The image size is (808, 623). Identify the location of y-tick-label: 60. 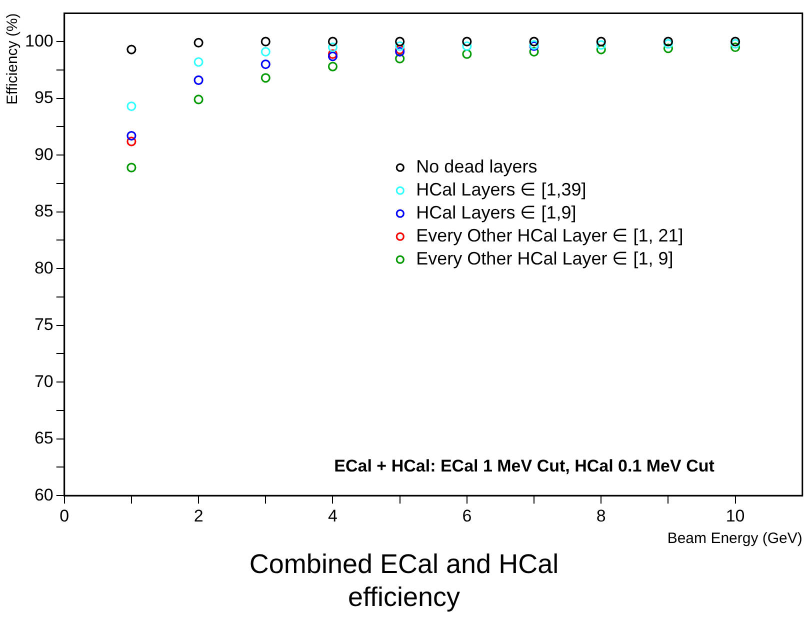
(44, 494).